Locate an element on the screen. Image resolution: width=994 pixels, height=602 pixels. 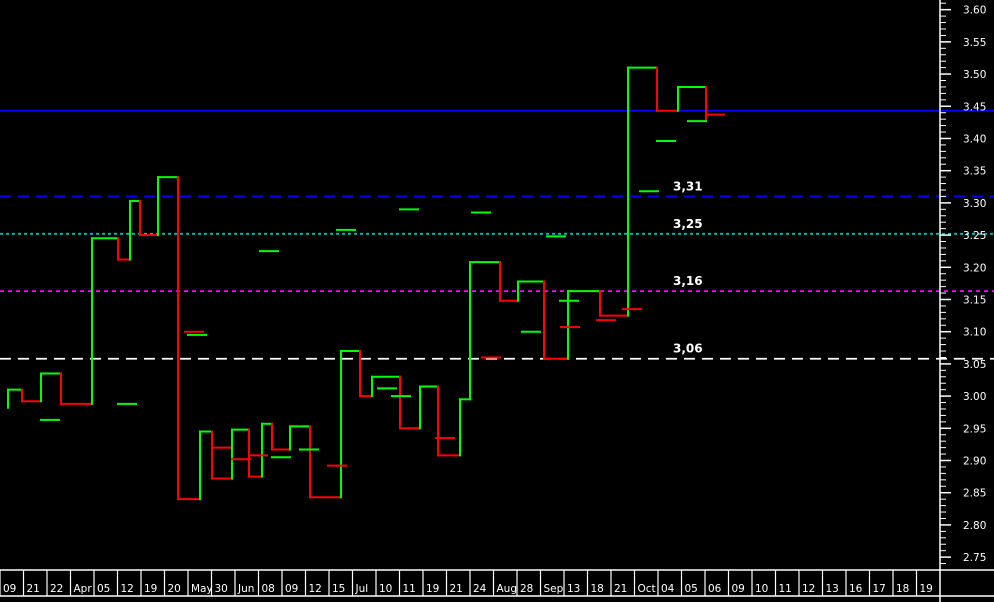
y-axis-tick-label: 3.30 is located at coordinates (974, 204).